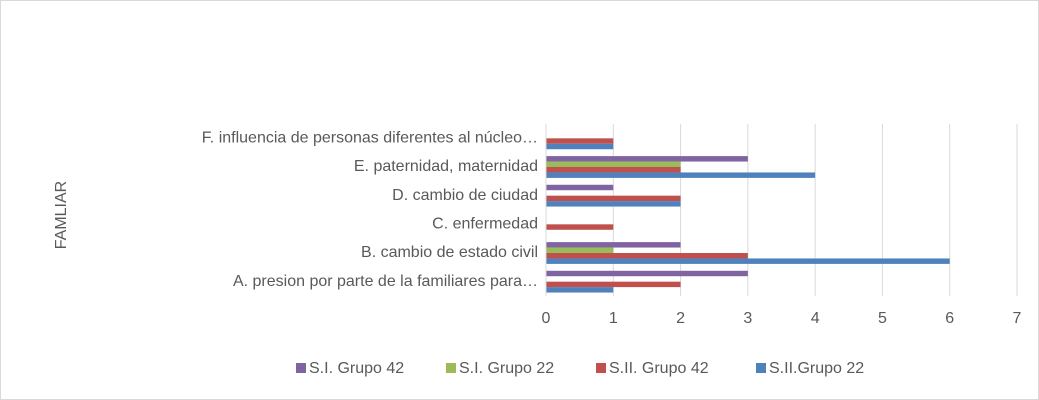  I want to click on x-tick-label: 2, so click(680, 318).